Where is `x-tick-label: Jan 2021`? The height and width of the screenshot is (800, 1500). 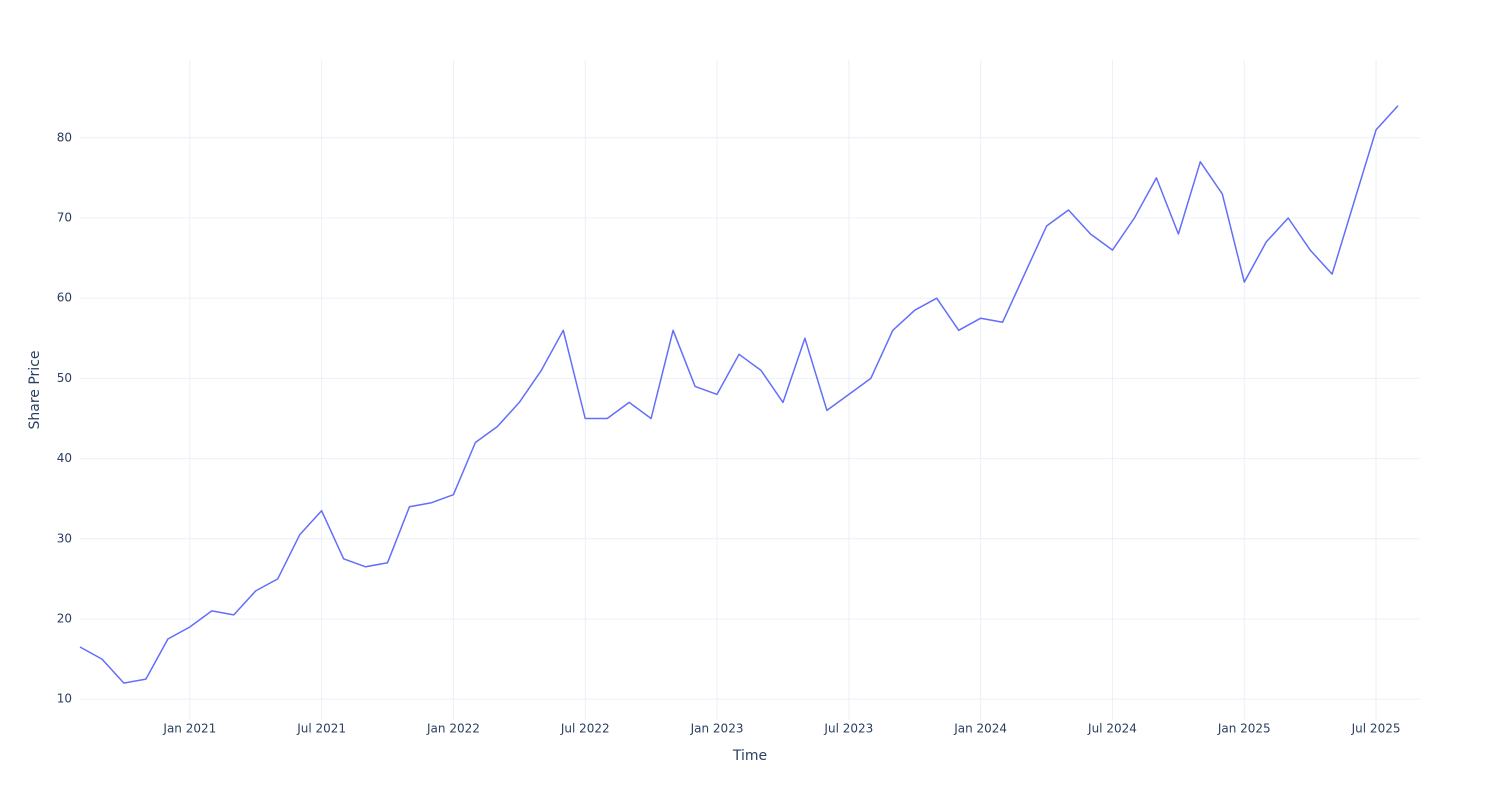 x-tick-label: Jan 2021 is located at coordinates (189, 729).